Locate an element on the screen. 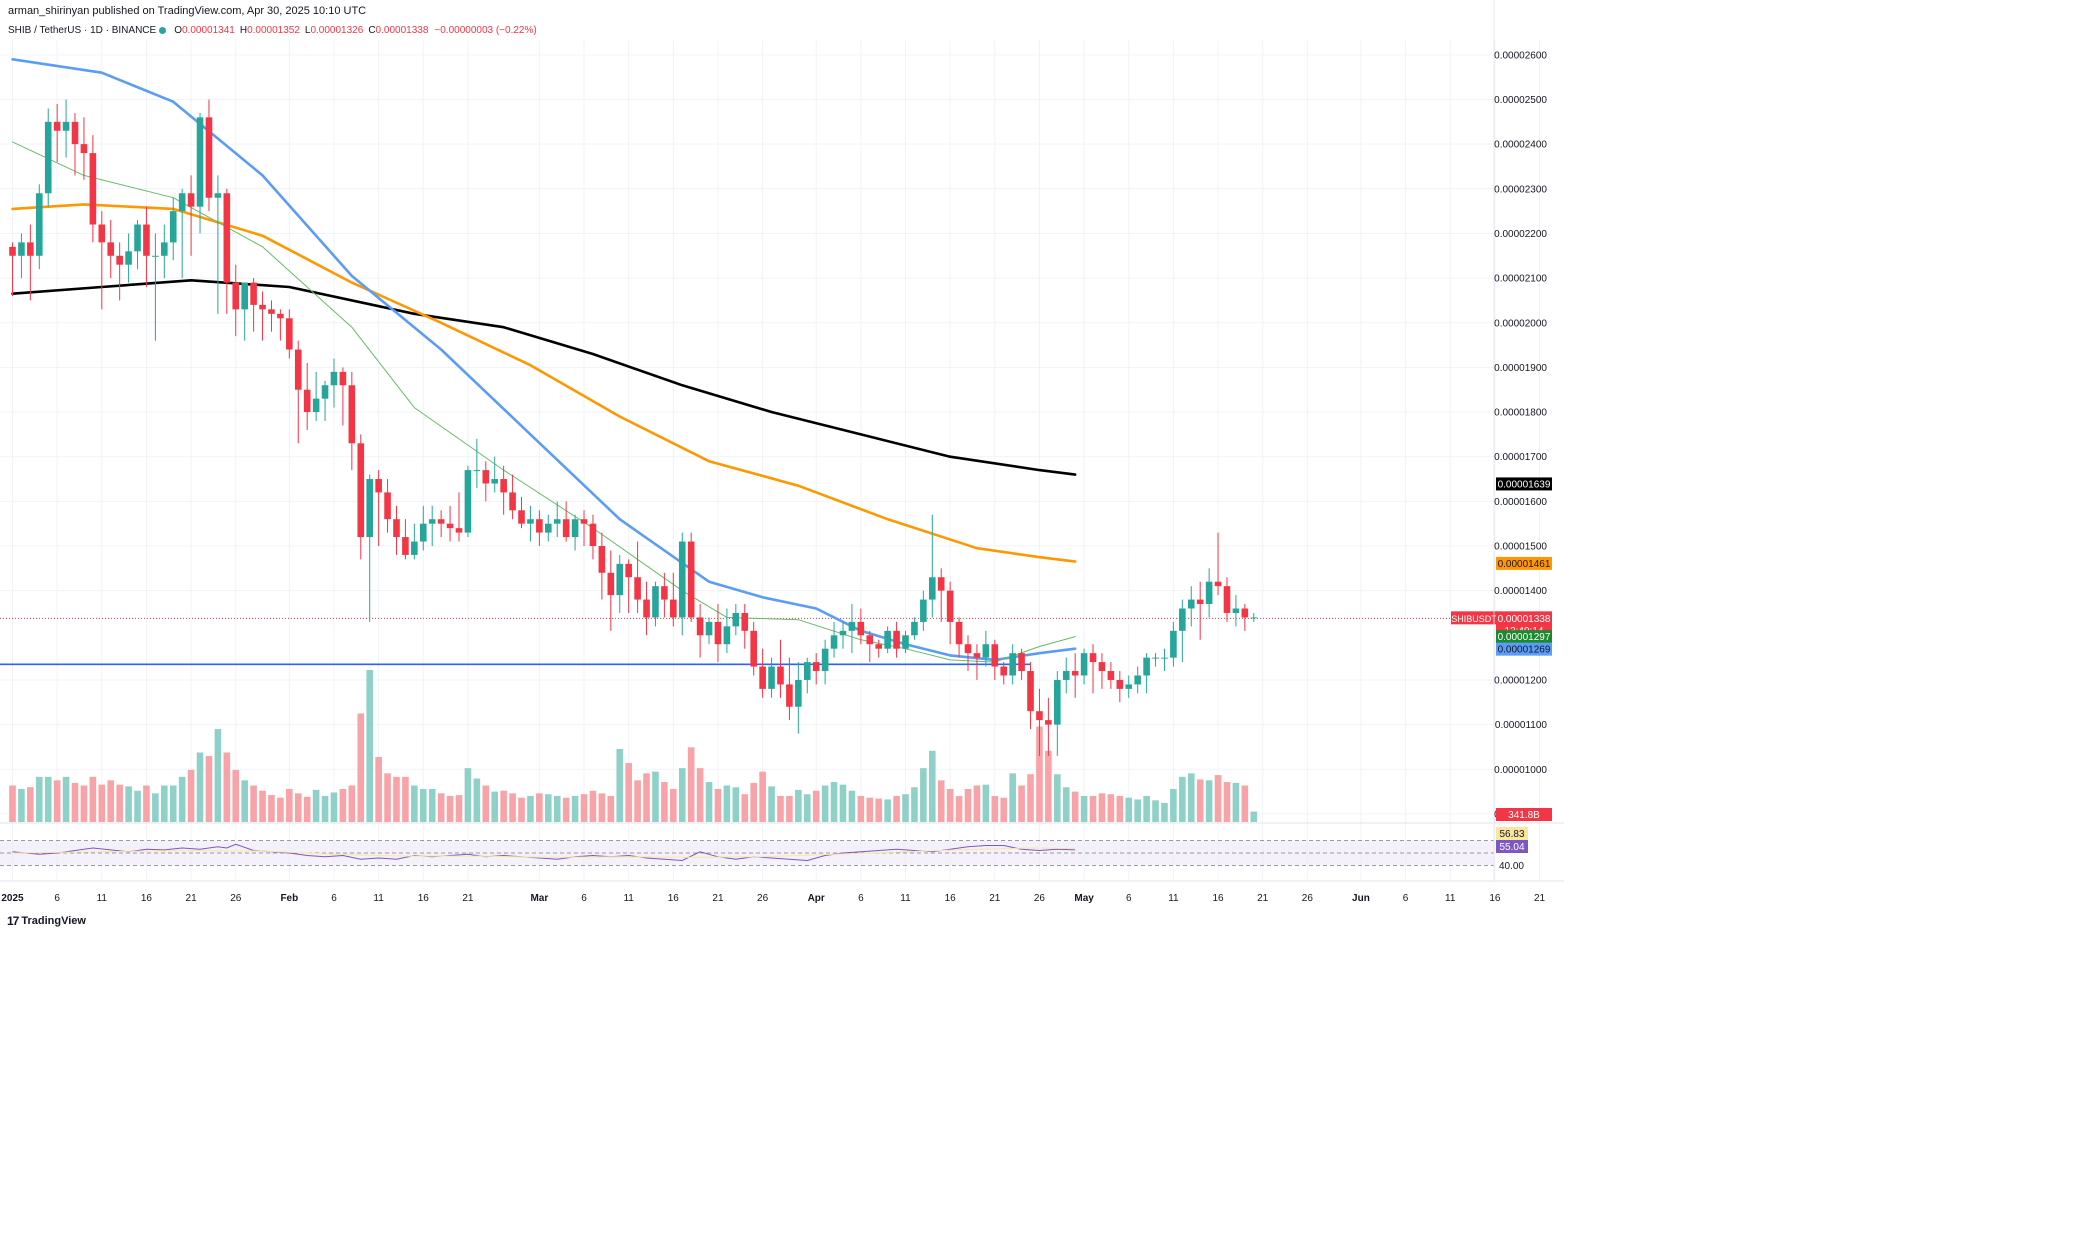  tradingview-logo-text: TradingView is located at coordinates (53, 921).